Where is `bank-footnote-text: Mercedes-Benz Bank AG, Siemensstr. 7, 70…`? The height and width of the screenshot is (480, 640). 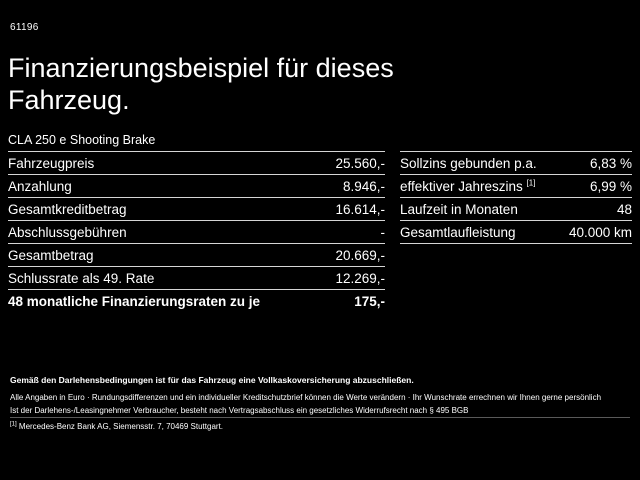 bank-footnote-text: Mercedes-Benz Bank AG, Siemensstr. 7, 70… is located at coordinates (121, 426).